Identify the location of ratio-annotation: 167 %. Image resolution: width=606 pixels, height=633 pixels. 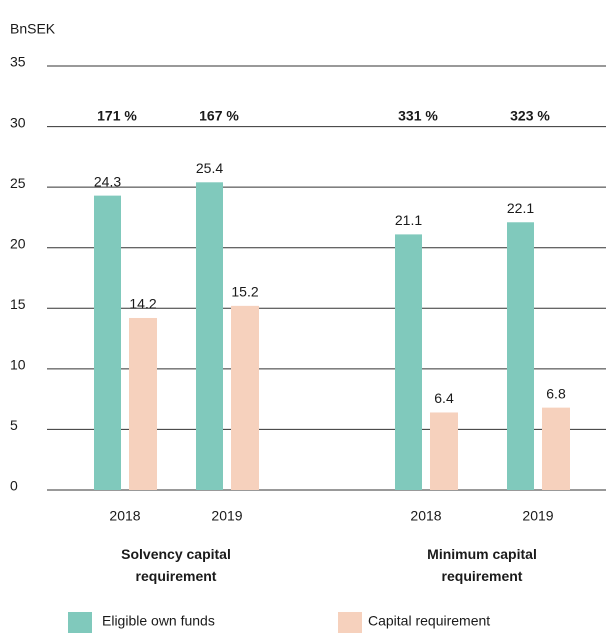
(219, 116).